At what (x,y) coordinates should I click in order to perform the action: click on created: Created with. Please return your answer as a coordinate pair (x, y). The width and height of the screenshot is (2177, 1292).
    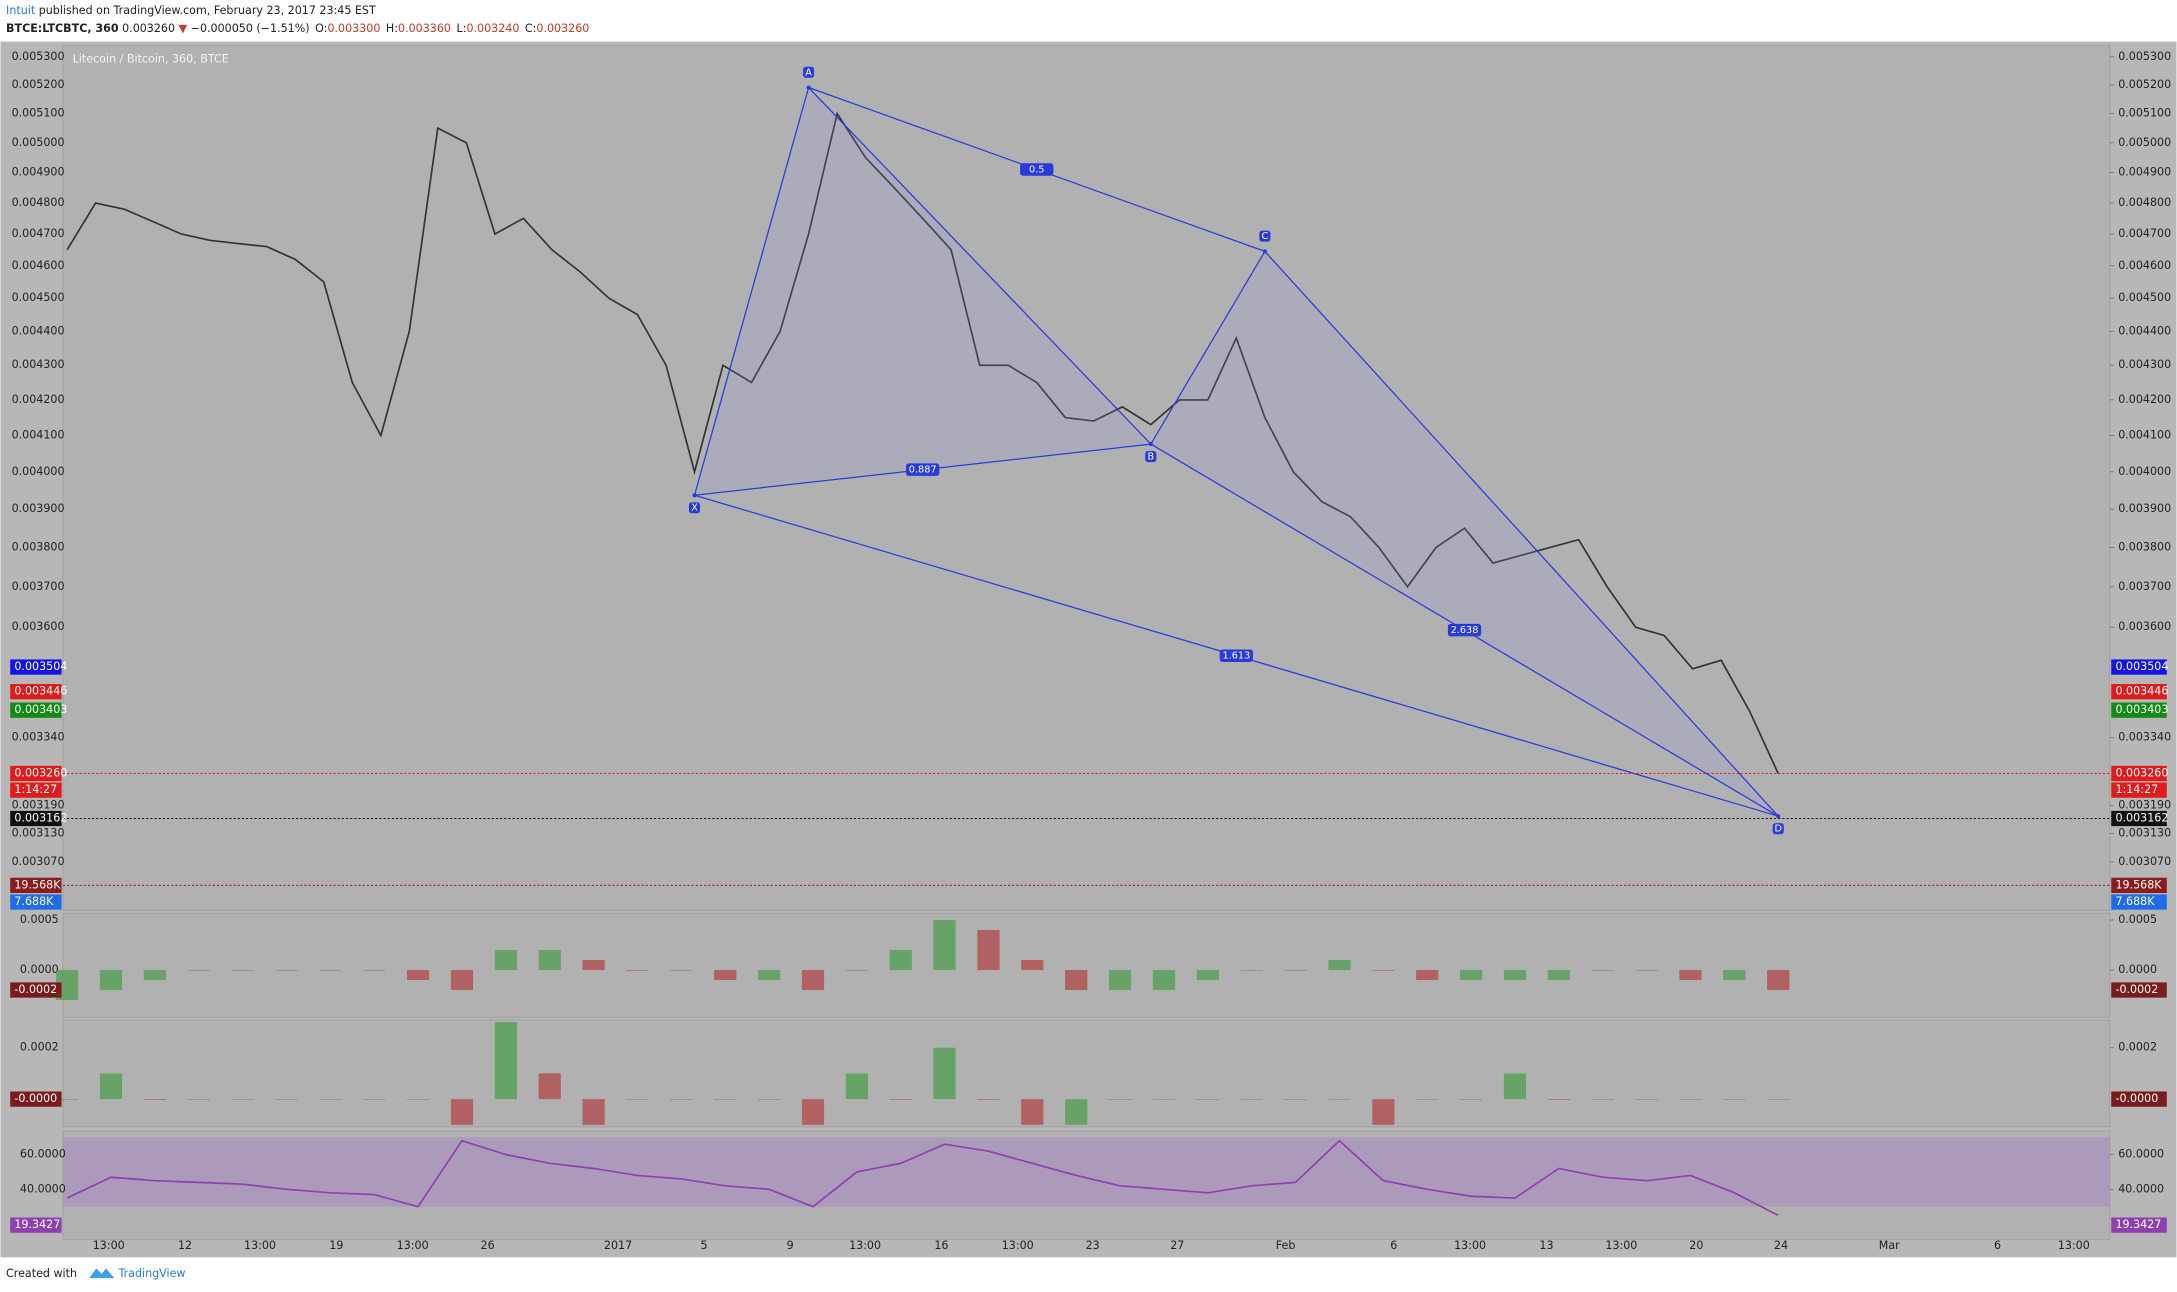
    Looking at the image, I should click on (41, 1273).